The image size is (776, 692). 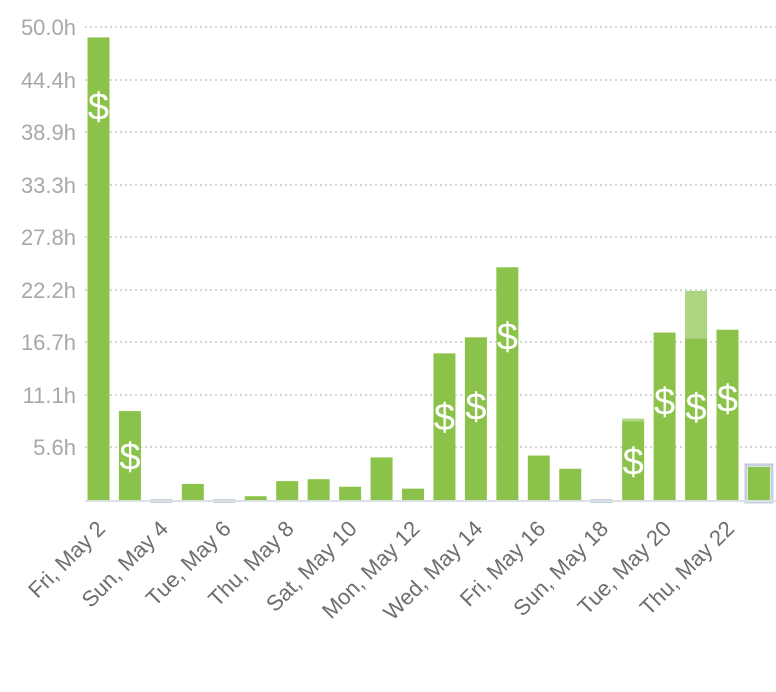 I want to click on y-tick-label: 27.8h, so click(x=48, y=237).